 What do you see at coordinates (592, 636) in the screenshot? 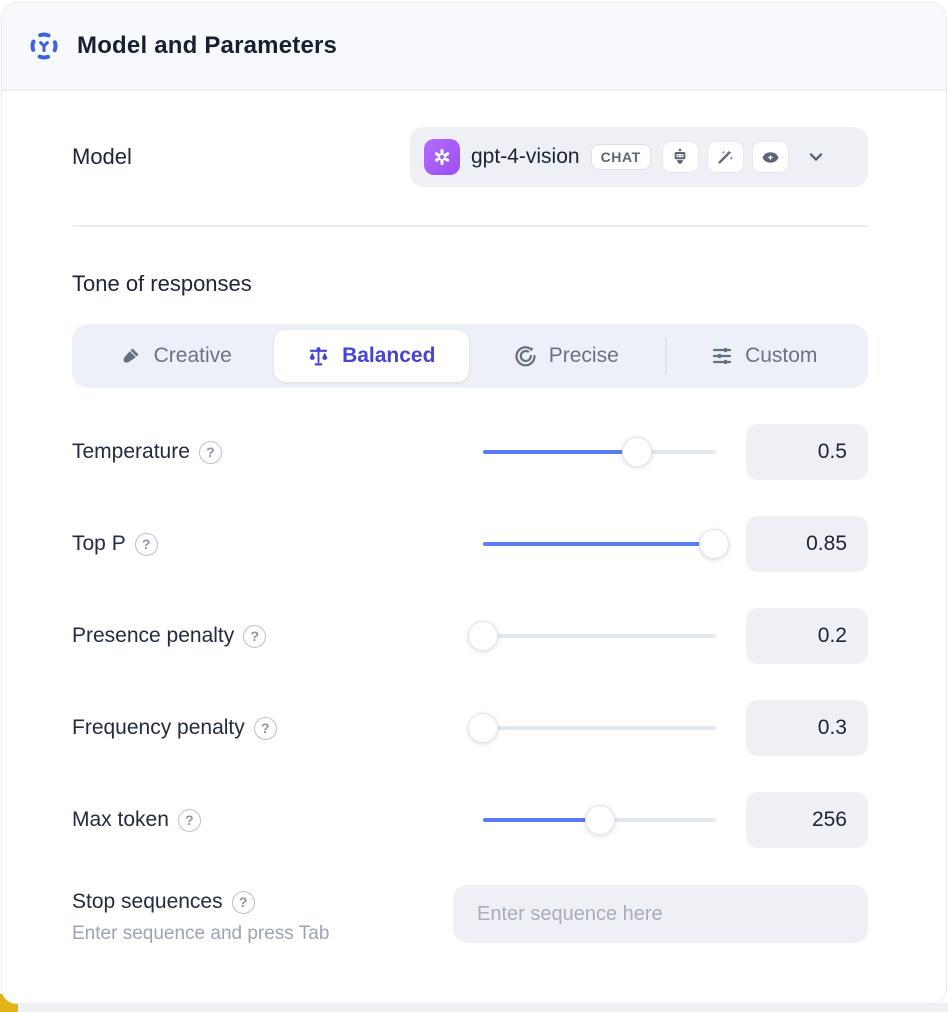
I see `presence-penalty-slider` at bounding box center [592, 636].